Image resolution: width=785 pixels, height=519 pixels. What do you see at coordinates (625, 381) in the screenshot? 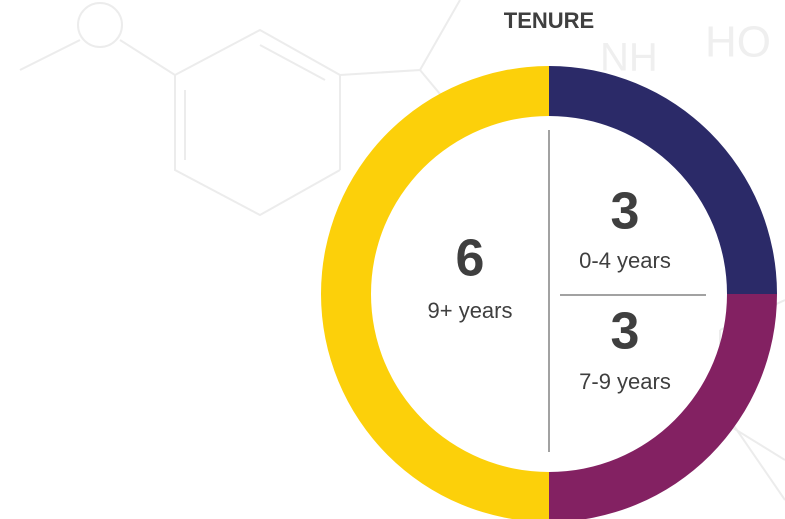
I see `category-label: 7-9 years` at bounding box center [625, 381].